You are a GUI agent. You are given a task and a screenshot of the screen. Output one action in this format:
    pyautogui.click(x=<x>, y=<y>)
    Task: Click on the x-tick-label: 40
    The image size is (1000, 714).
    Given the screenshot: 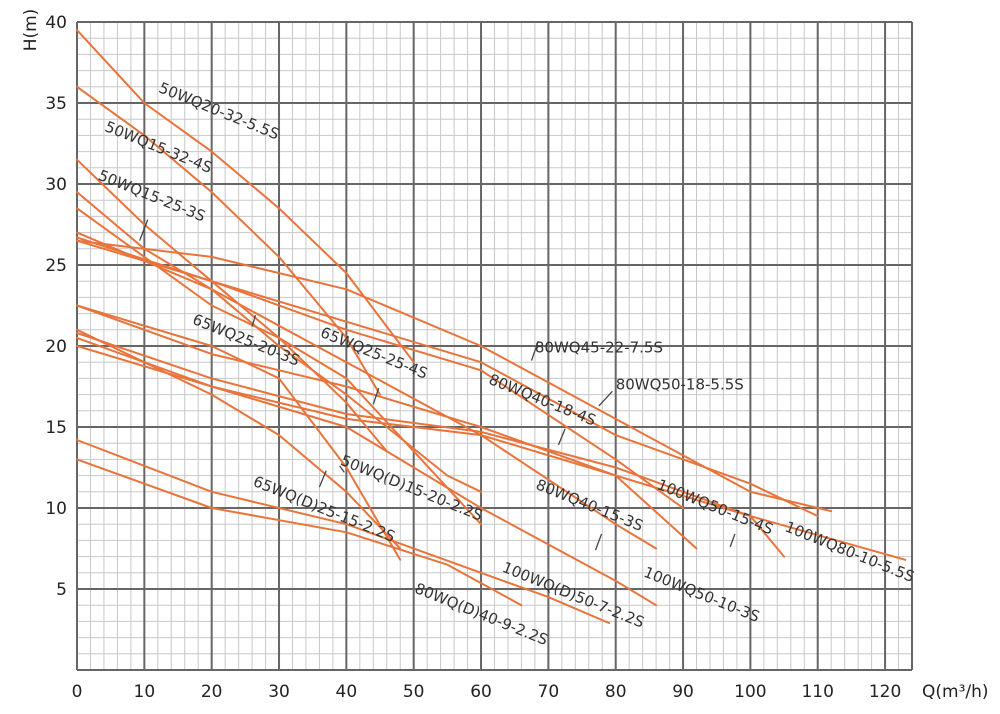 What is the action you would take?
    pyautogui.click(x=347, y=692)
    